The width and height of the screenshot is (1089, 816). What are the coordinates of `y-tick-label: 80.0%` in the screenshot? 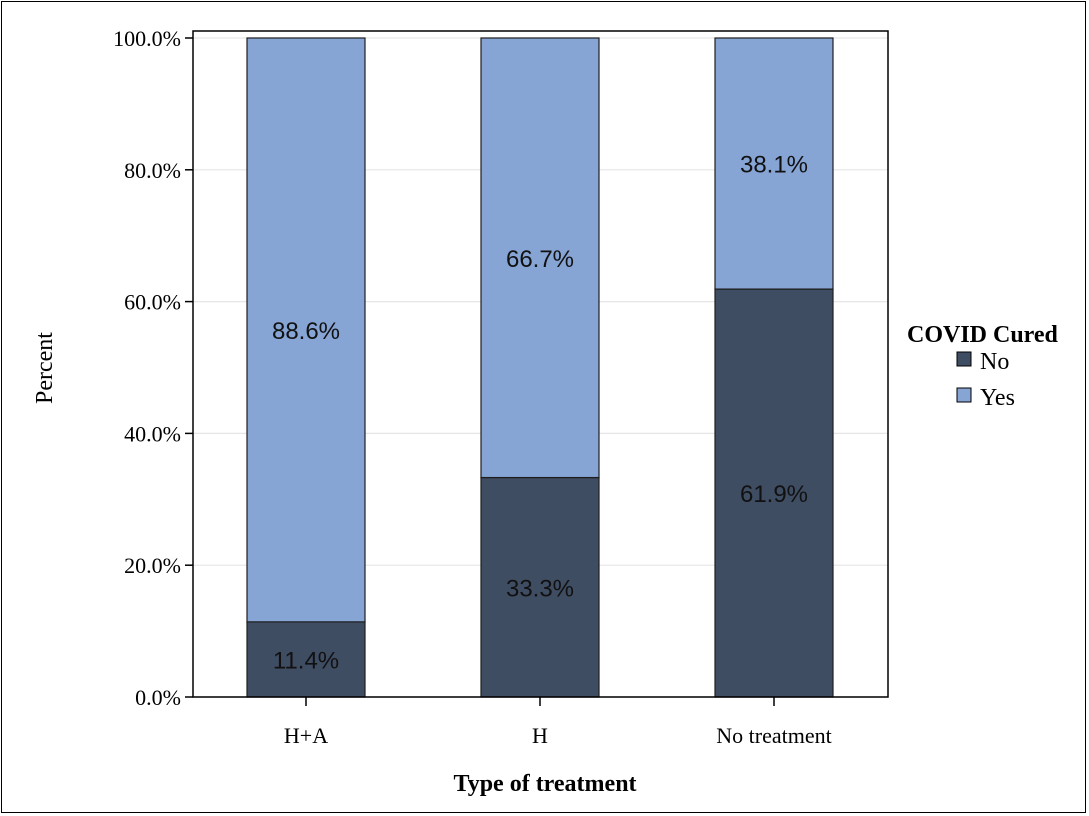 It's located at (152, 170).